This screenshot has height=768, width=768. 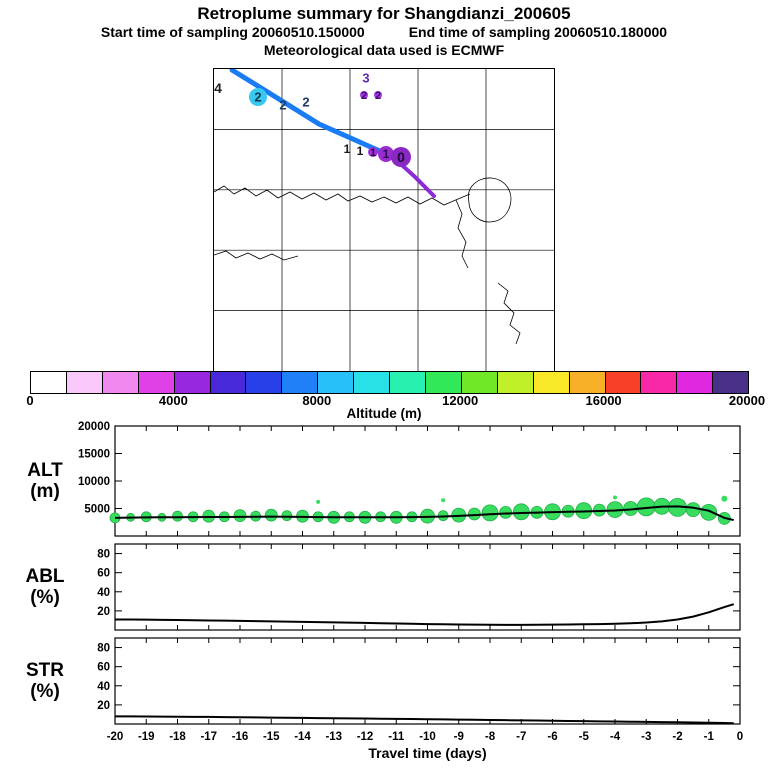 I want to click on str-axis-label-unit: (%), so click(x=45, y=691).